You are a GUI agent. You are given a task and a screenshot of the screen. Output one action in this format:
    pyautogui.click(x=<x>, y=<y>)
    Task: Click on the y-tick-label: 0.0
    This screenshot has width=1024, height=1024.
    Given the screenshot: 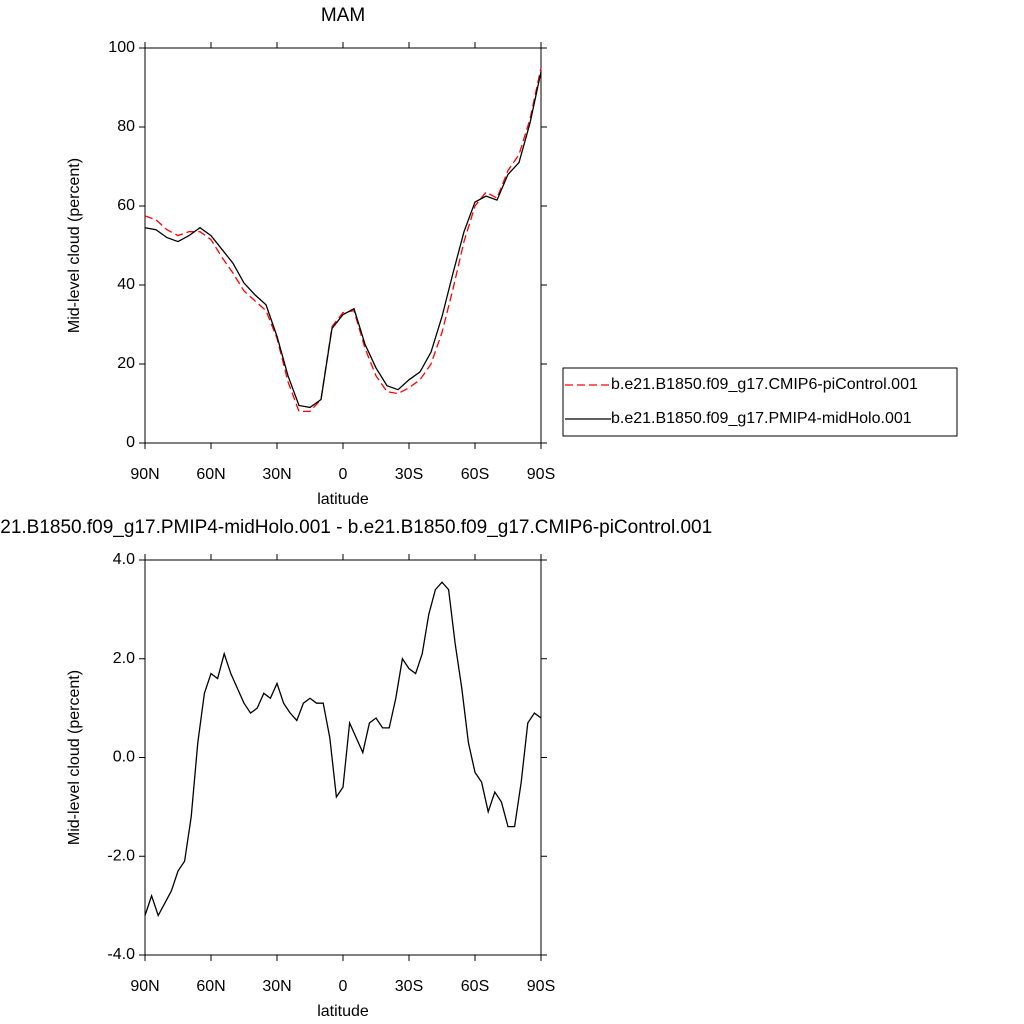 What is the action you would take?
    pyautogui.click(x=124, y=757)
    